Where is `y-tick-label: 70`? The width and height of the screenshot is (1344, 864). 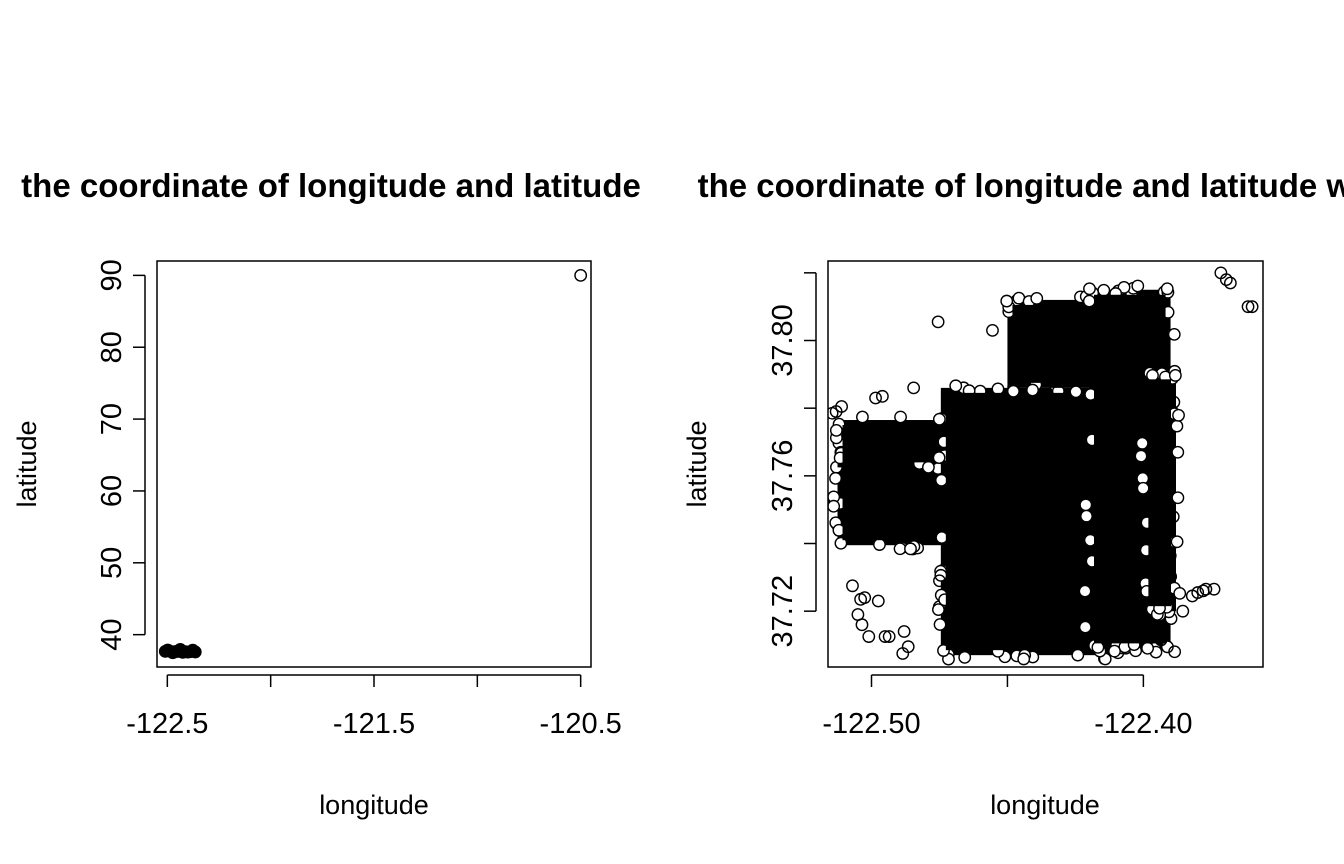
y-tick-label: 70 is located at coordinates (112, 419).